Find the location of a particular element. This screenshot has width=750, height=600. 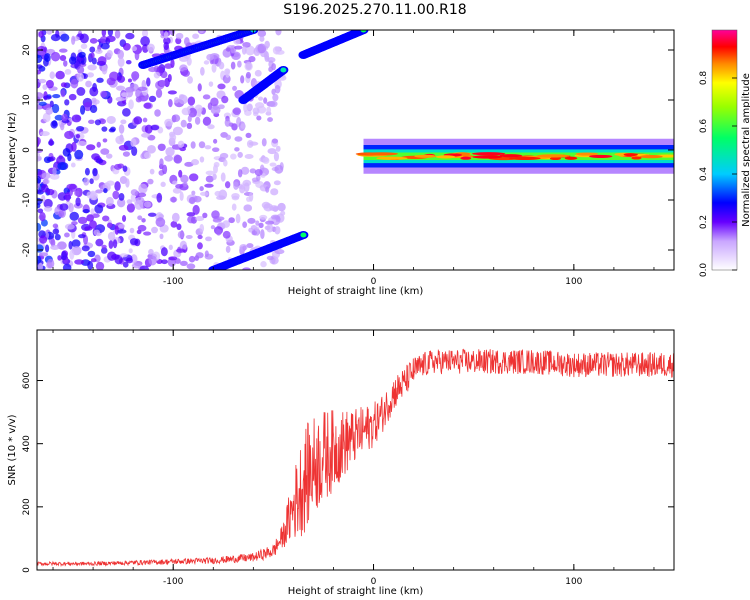

colorbar-tick-label: 0.8 is located at coordinates (704, 78).